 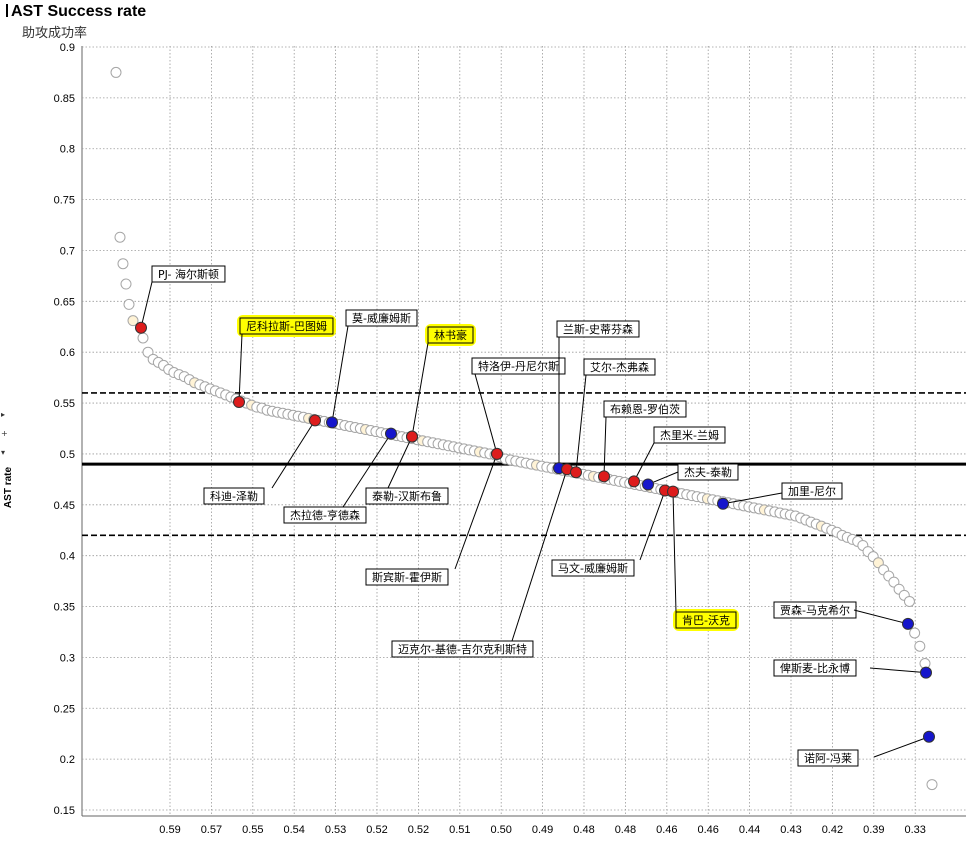 I want to click on x-tick-label: 0.33, so click(x=914, y=830).